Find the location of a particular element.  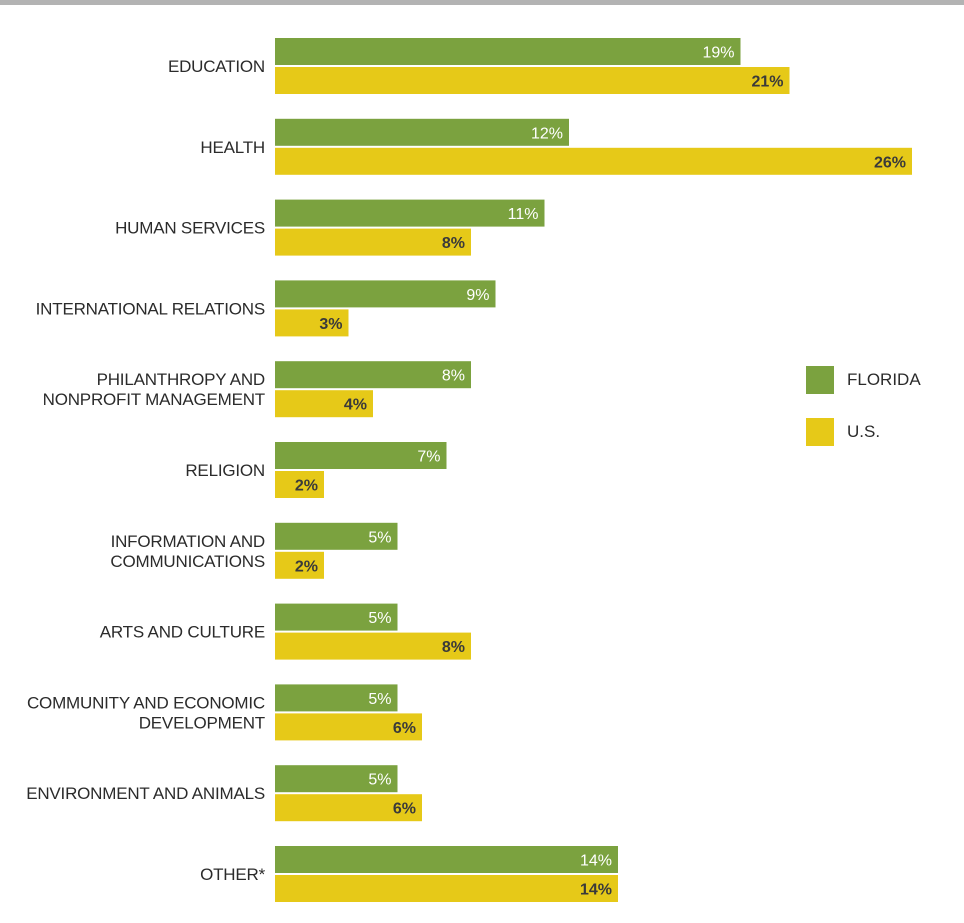

bar-florida-community-and-economic-development is located at coordinates (336, 698).